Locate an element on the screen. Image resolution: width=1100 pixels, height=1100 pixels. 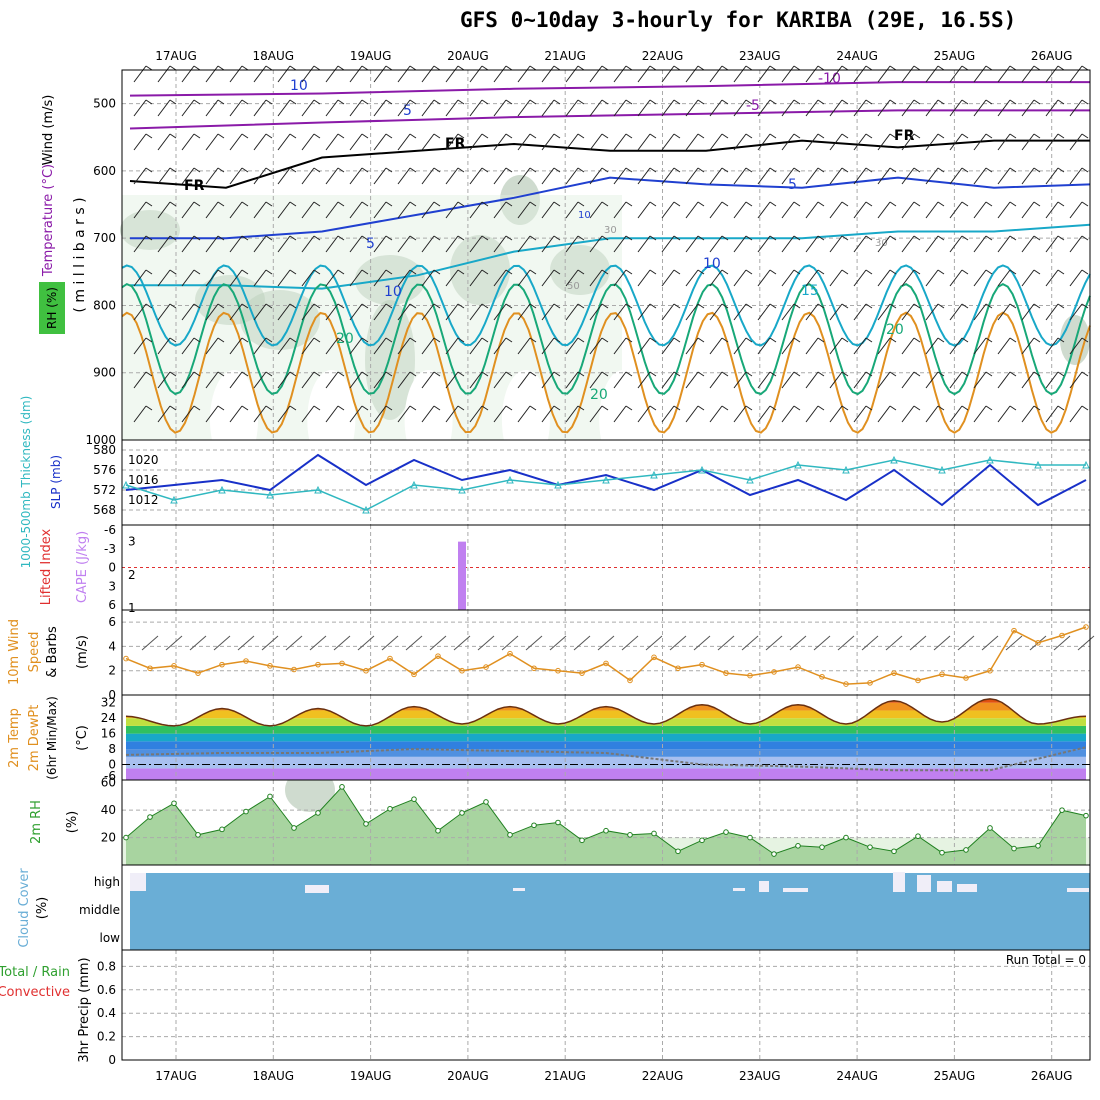
contour-label: -10 is located at coordinates (829, 79).